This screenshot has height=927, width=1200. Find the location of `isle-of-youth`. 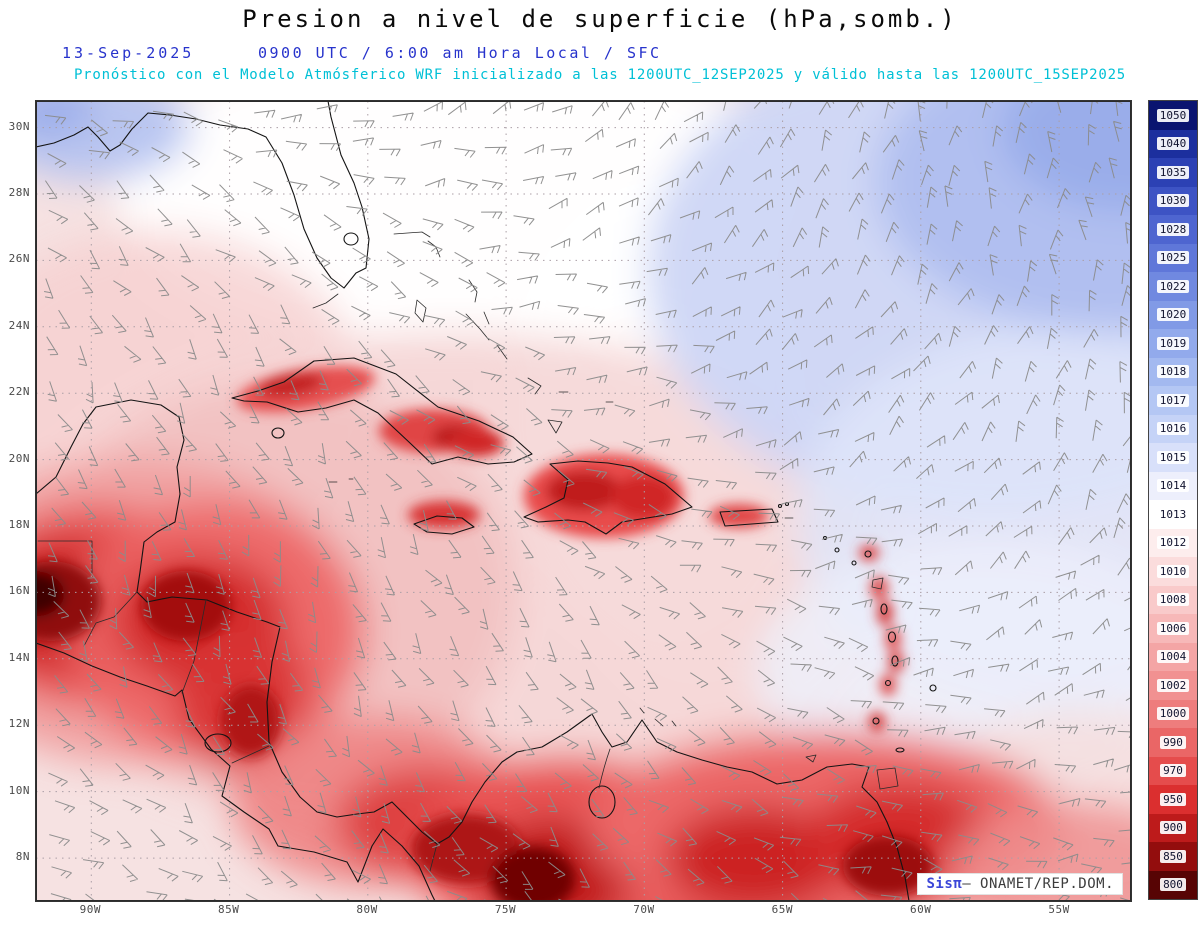

isle-of-youth is located at coordinates (278, 433).